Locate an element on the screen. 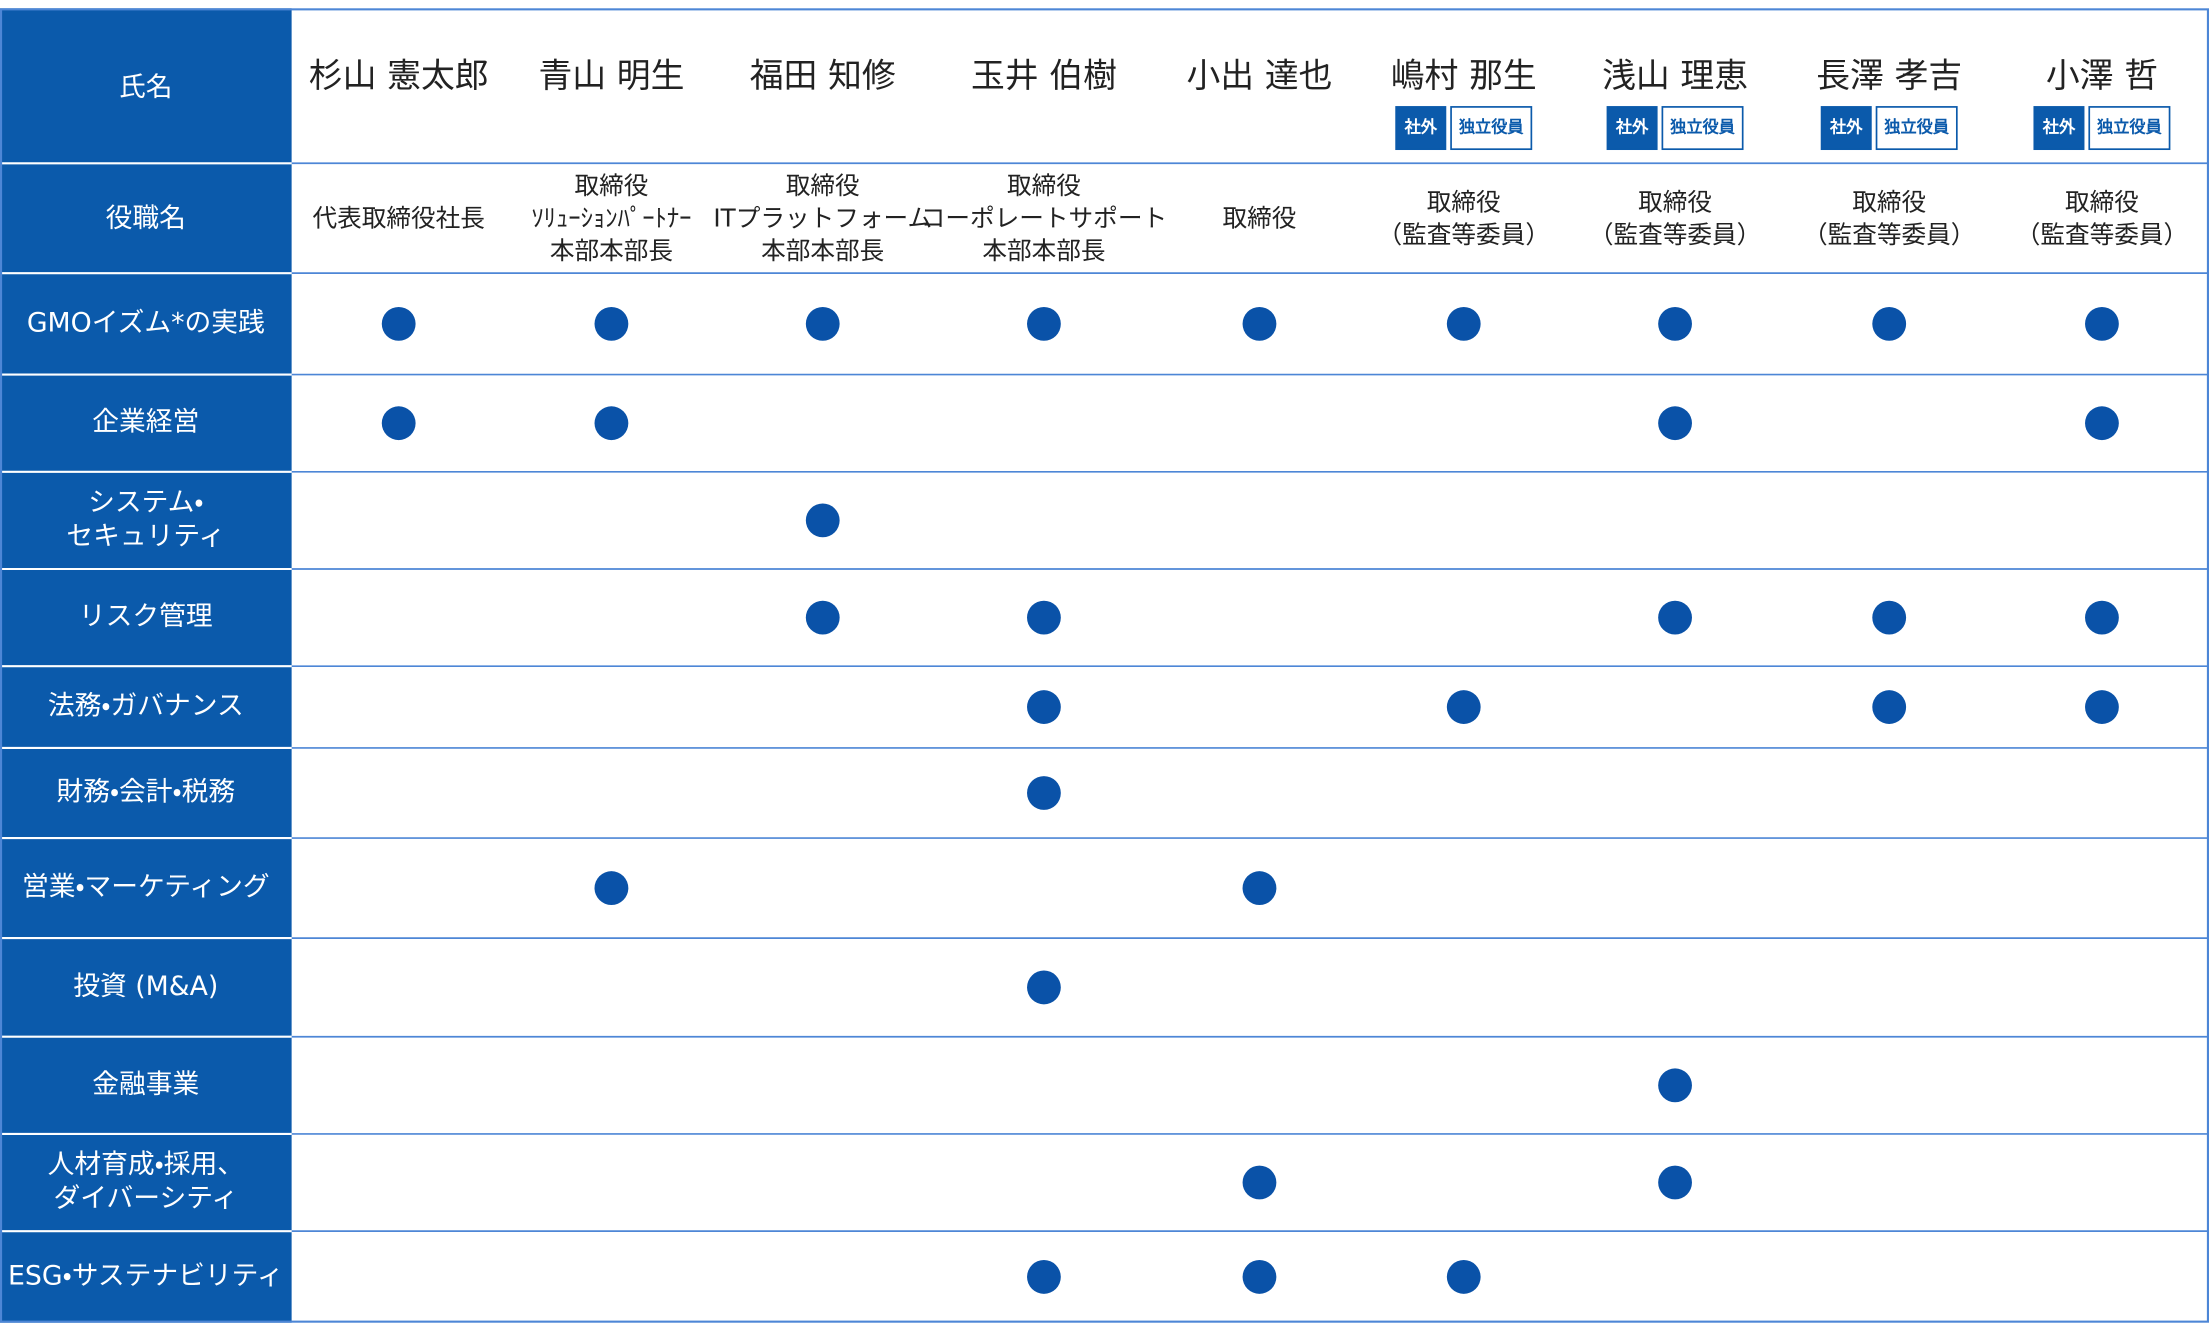 The image size is (2209, 1331). role-text: ｿﾘｭｰｼｮﾝﾊﾟｰﾄﾅｰ is located at coordinates (611, 218).